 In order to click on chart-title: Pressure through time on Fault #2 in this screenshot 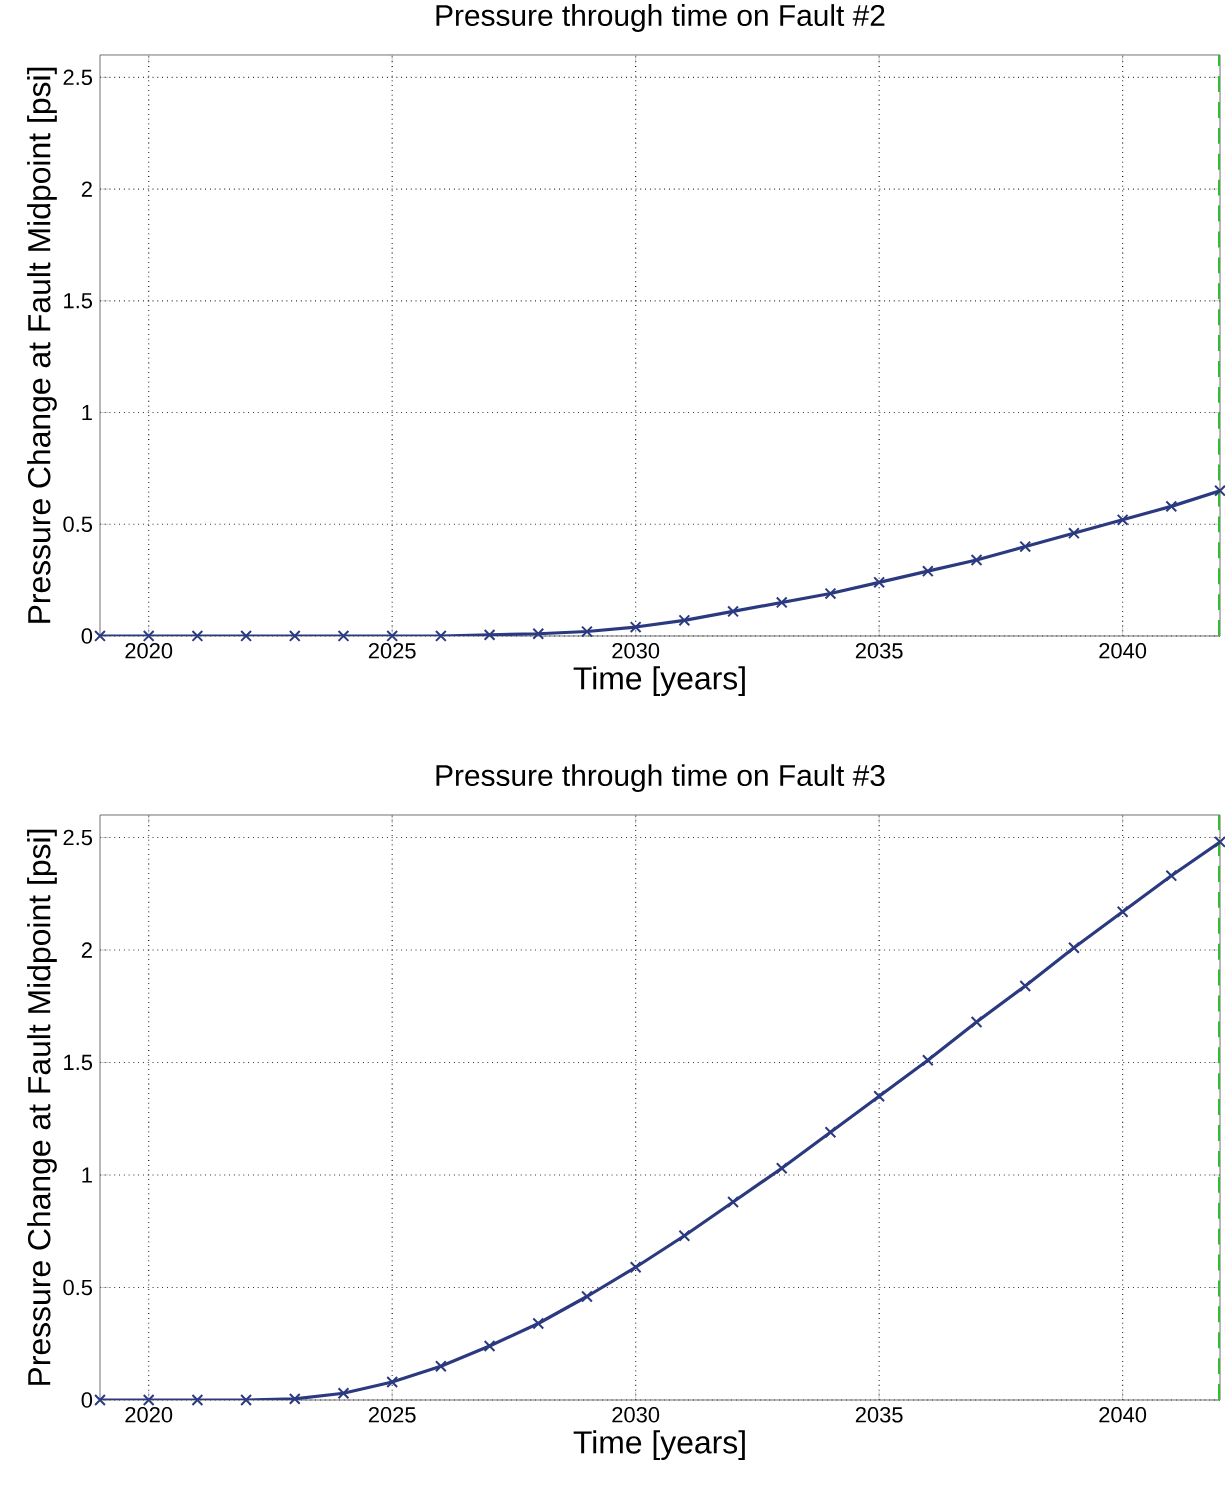, I will do `click(660, 18)`.